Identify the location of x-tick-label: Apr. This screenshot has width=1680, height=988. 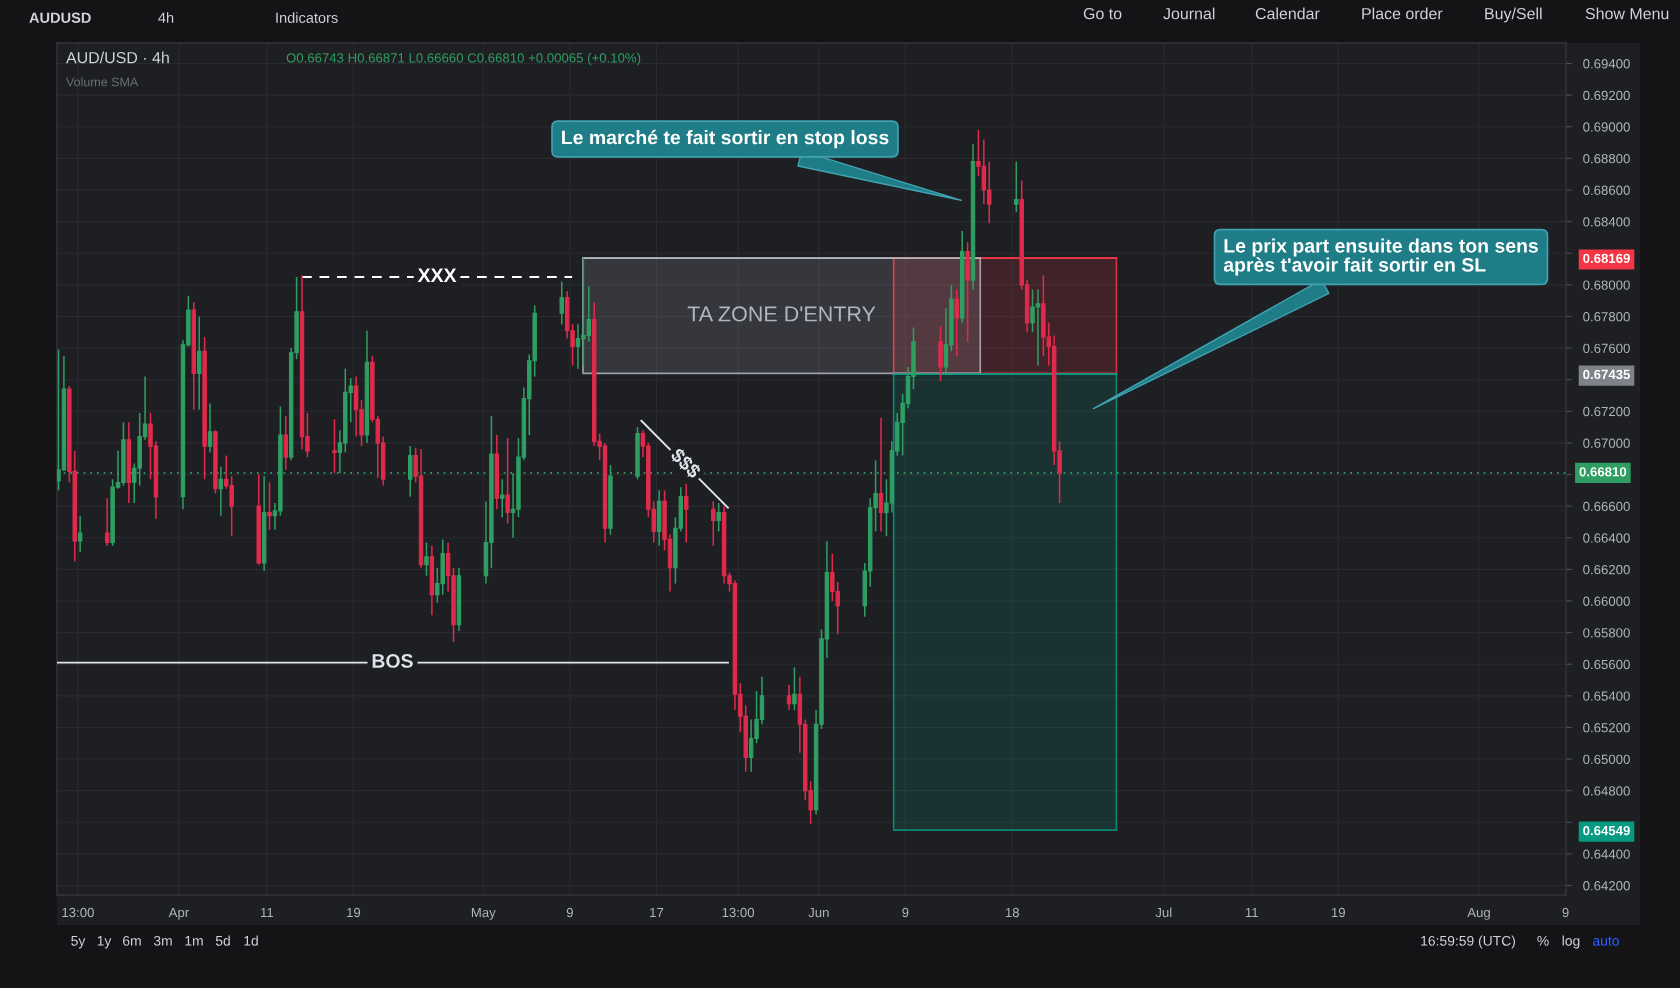
(178, 913).